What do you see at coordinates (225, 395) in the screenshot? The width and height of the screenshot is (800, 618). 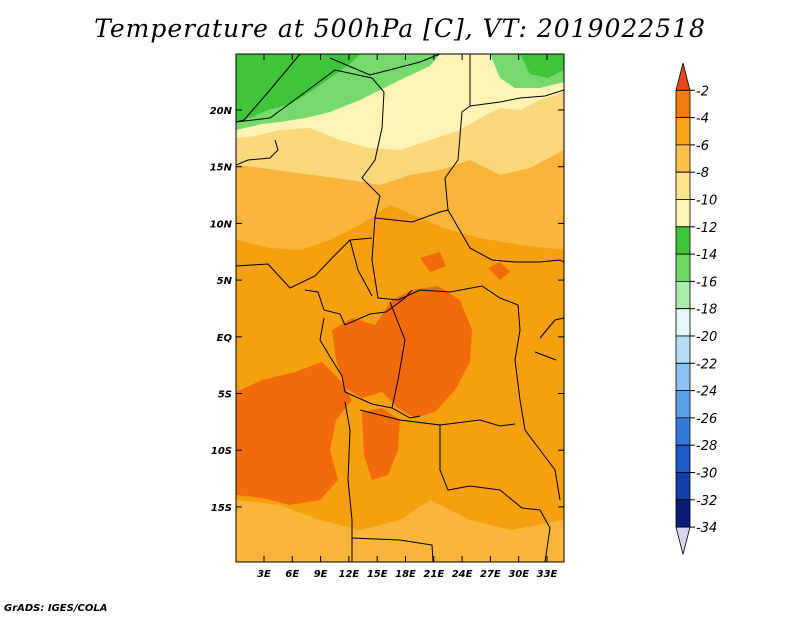 I see `lat-label: 5S` at bounding box center [225, 395].